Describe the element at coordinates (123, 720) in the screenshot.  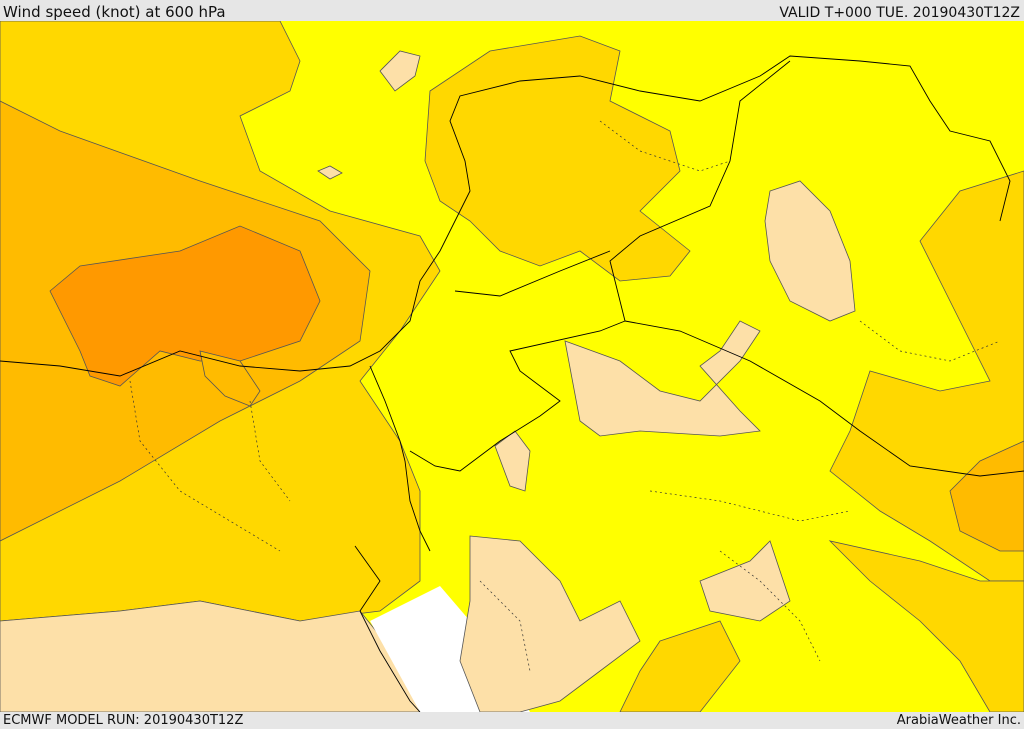
I see `model-run-label: ECMWF MODEL RUN: 20190430T12Z` at that location.